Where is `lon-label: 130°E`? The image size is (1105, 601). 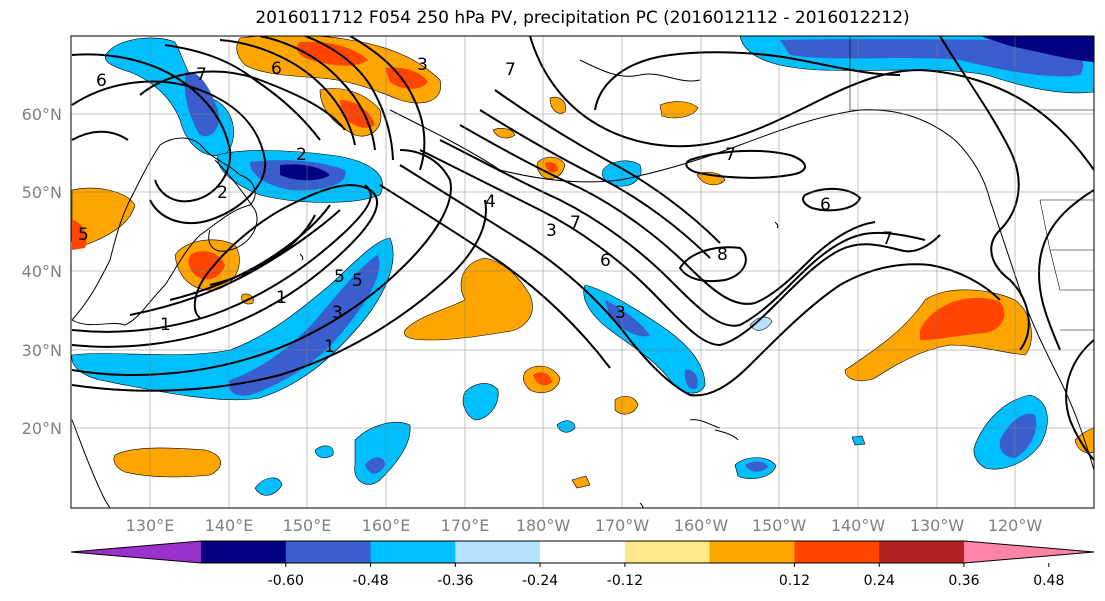 lon-label: 130°E is located at coordinates (150, 525).